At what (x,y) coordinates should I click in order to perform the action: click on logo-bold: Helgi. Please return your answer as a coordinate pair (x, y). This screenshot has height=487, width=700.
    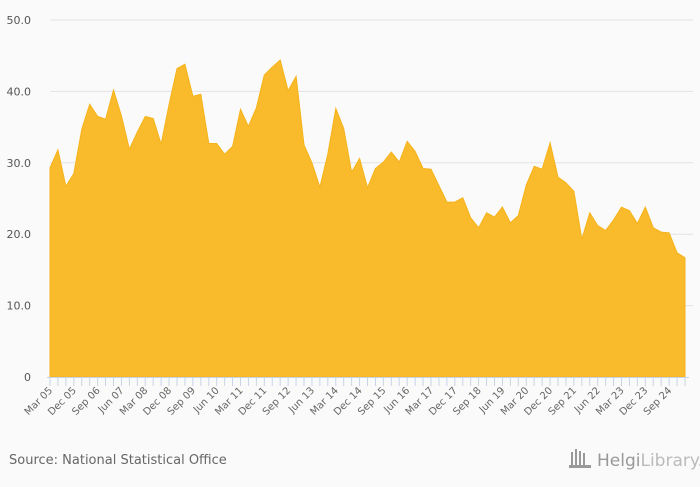
    Looking at the image, I should click on (618, 461).